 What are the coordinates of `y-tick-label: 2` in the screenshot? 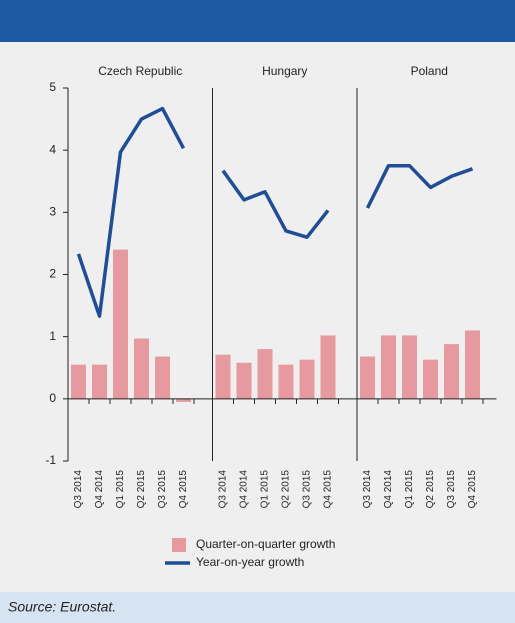 It's located at (52, 274).